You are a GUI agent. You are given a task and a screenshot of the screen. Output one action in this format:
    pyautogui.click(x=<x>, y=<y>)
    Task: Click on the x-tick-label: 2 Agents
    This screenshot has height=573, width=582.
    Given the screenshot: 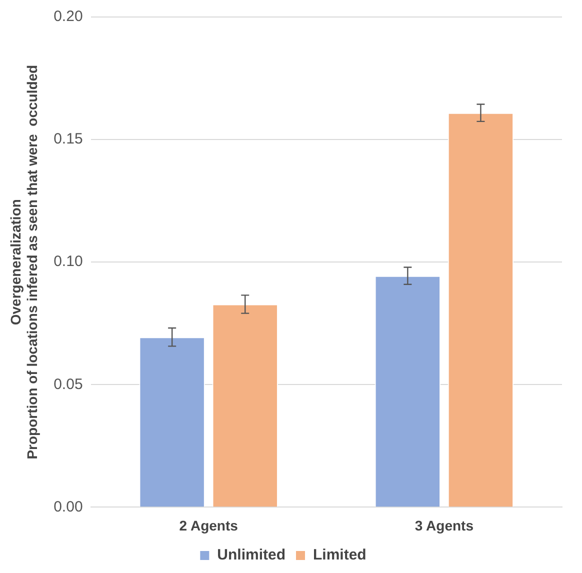 What is the action you would take?
    pyautogui.click(x=208, y=525)
    